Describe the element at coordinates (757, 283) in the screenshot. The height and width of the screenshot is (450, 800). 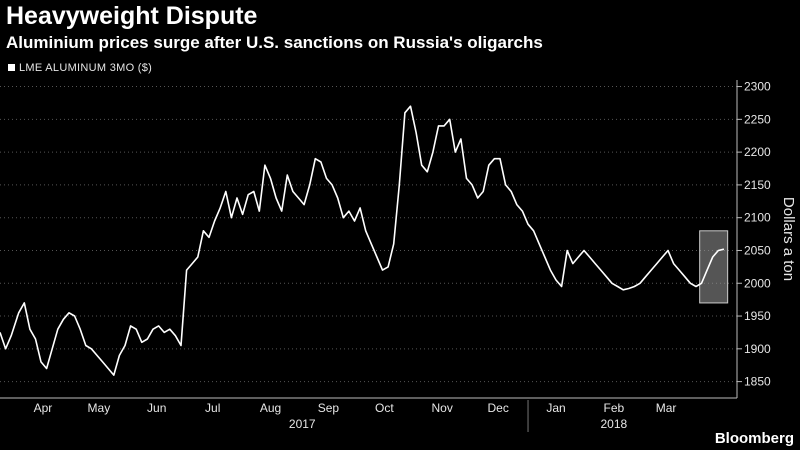
I see `y-tick-label: 2000` at that location.